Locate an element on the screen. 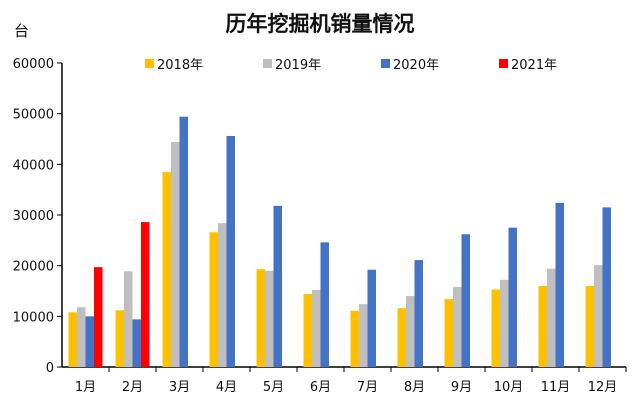  x-tick-label: 4月 is located at coordinates (226, 387).